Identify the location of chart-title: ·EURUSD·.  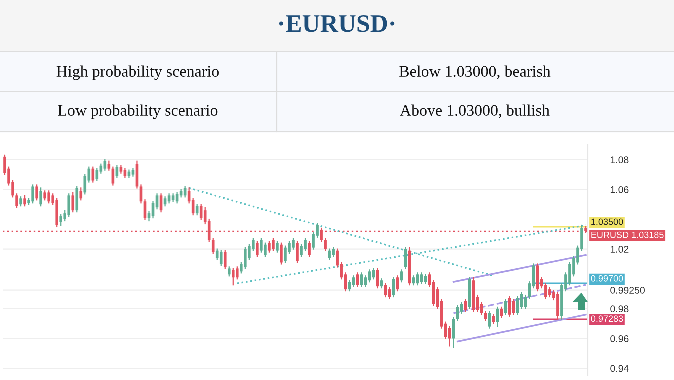
(337, 23).